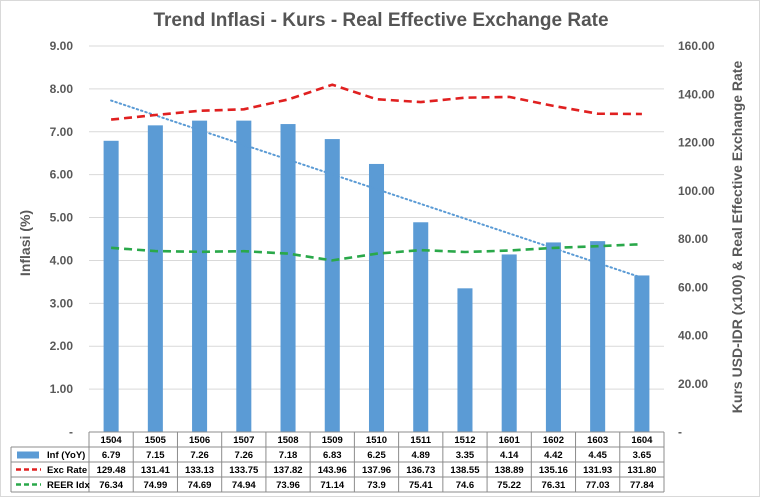 The height and width of the screenshot is (497, 760). I want to click on table-header-cell: 1512, so click(464, 440).